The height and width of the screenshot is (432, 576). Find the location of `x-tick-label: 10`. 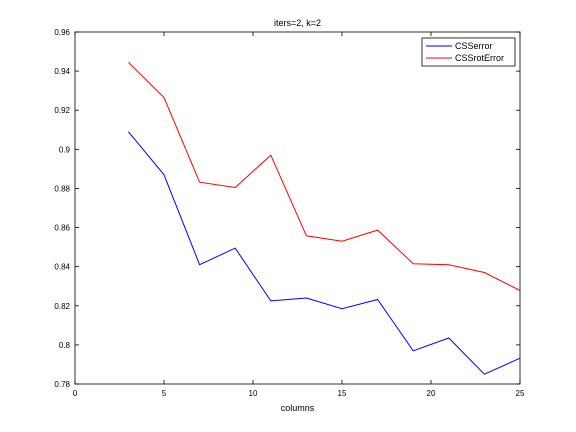

x-tick-label: 10 is located at coordinates (253, 393).